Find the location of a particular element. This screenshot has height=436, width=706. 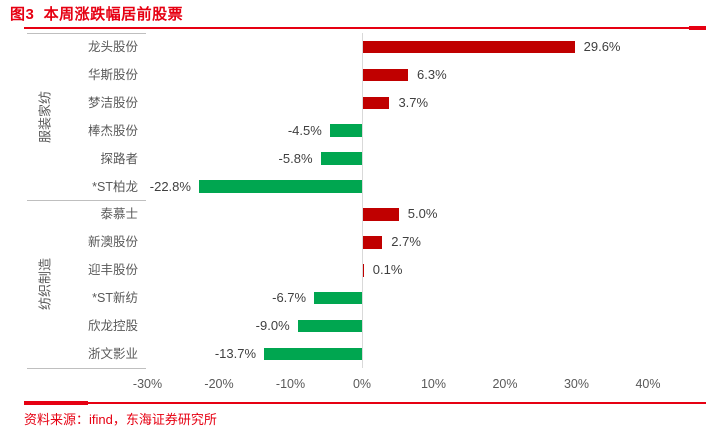

value-label: -6.7% is located at coordinates (289, 298).